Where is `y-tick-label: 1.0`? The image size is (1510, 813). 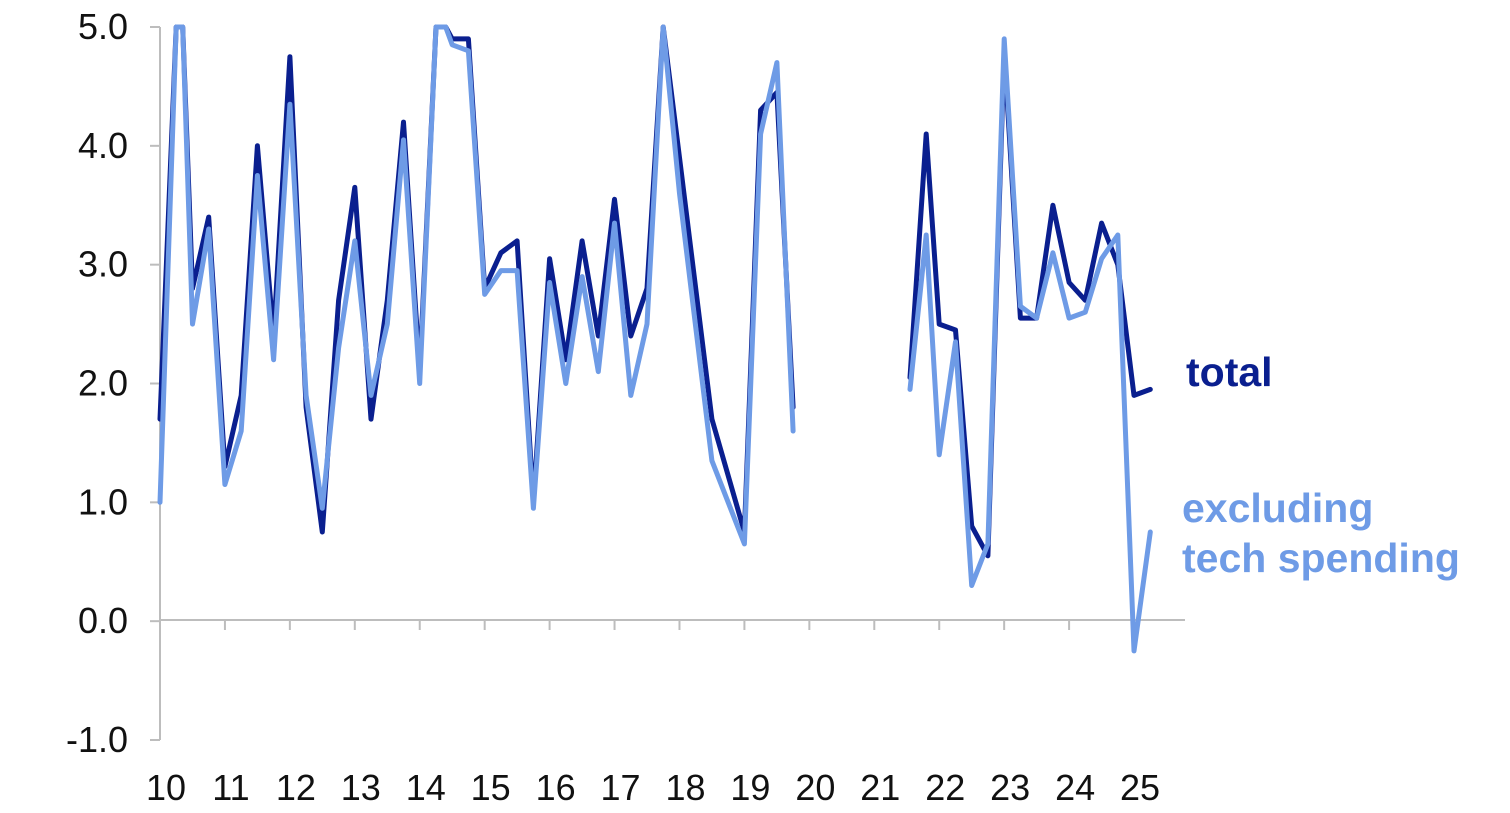
y-tick-label: 1.0 is located at coordinates (103, 501).